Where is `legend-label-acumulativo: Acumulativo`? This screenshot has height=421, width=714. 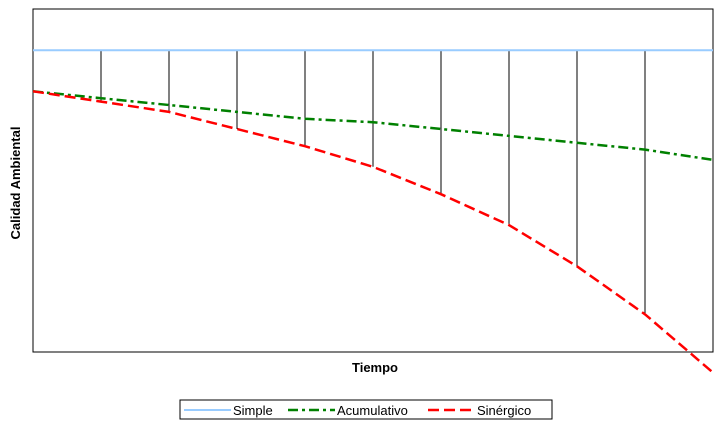 legend-label-acumulativo: Acumulativo is located at coordinates (372, 410).